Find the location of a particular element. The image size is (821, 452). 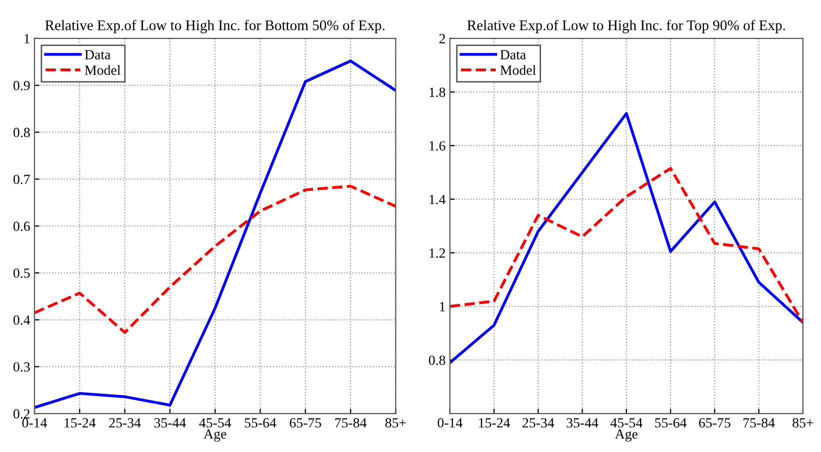

y-tick-label: 1.8 is located at coordinates (438, 93).